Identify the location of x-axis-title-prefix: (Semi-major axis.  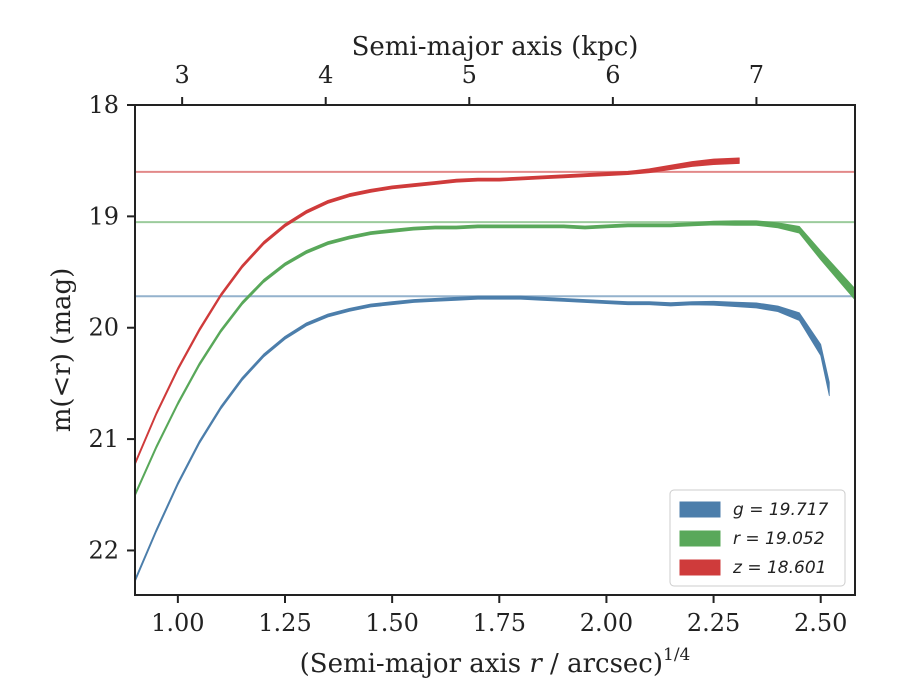
(415, 664).